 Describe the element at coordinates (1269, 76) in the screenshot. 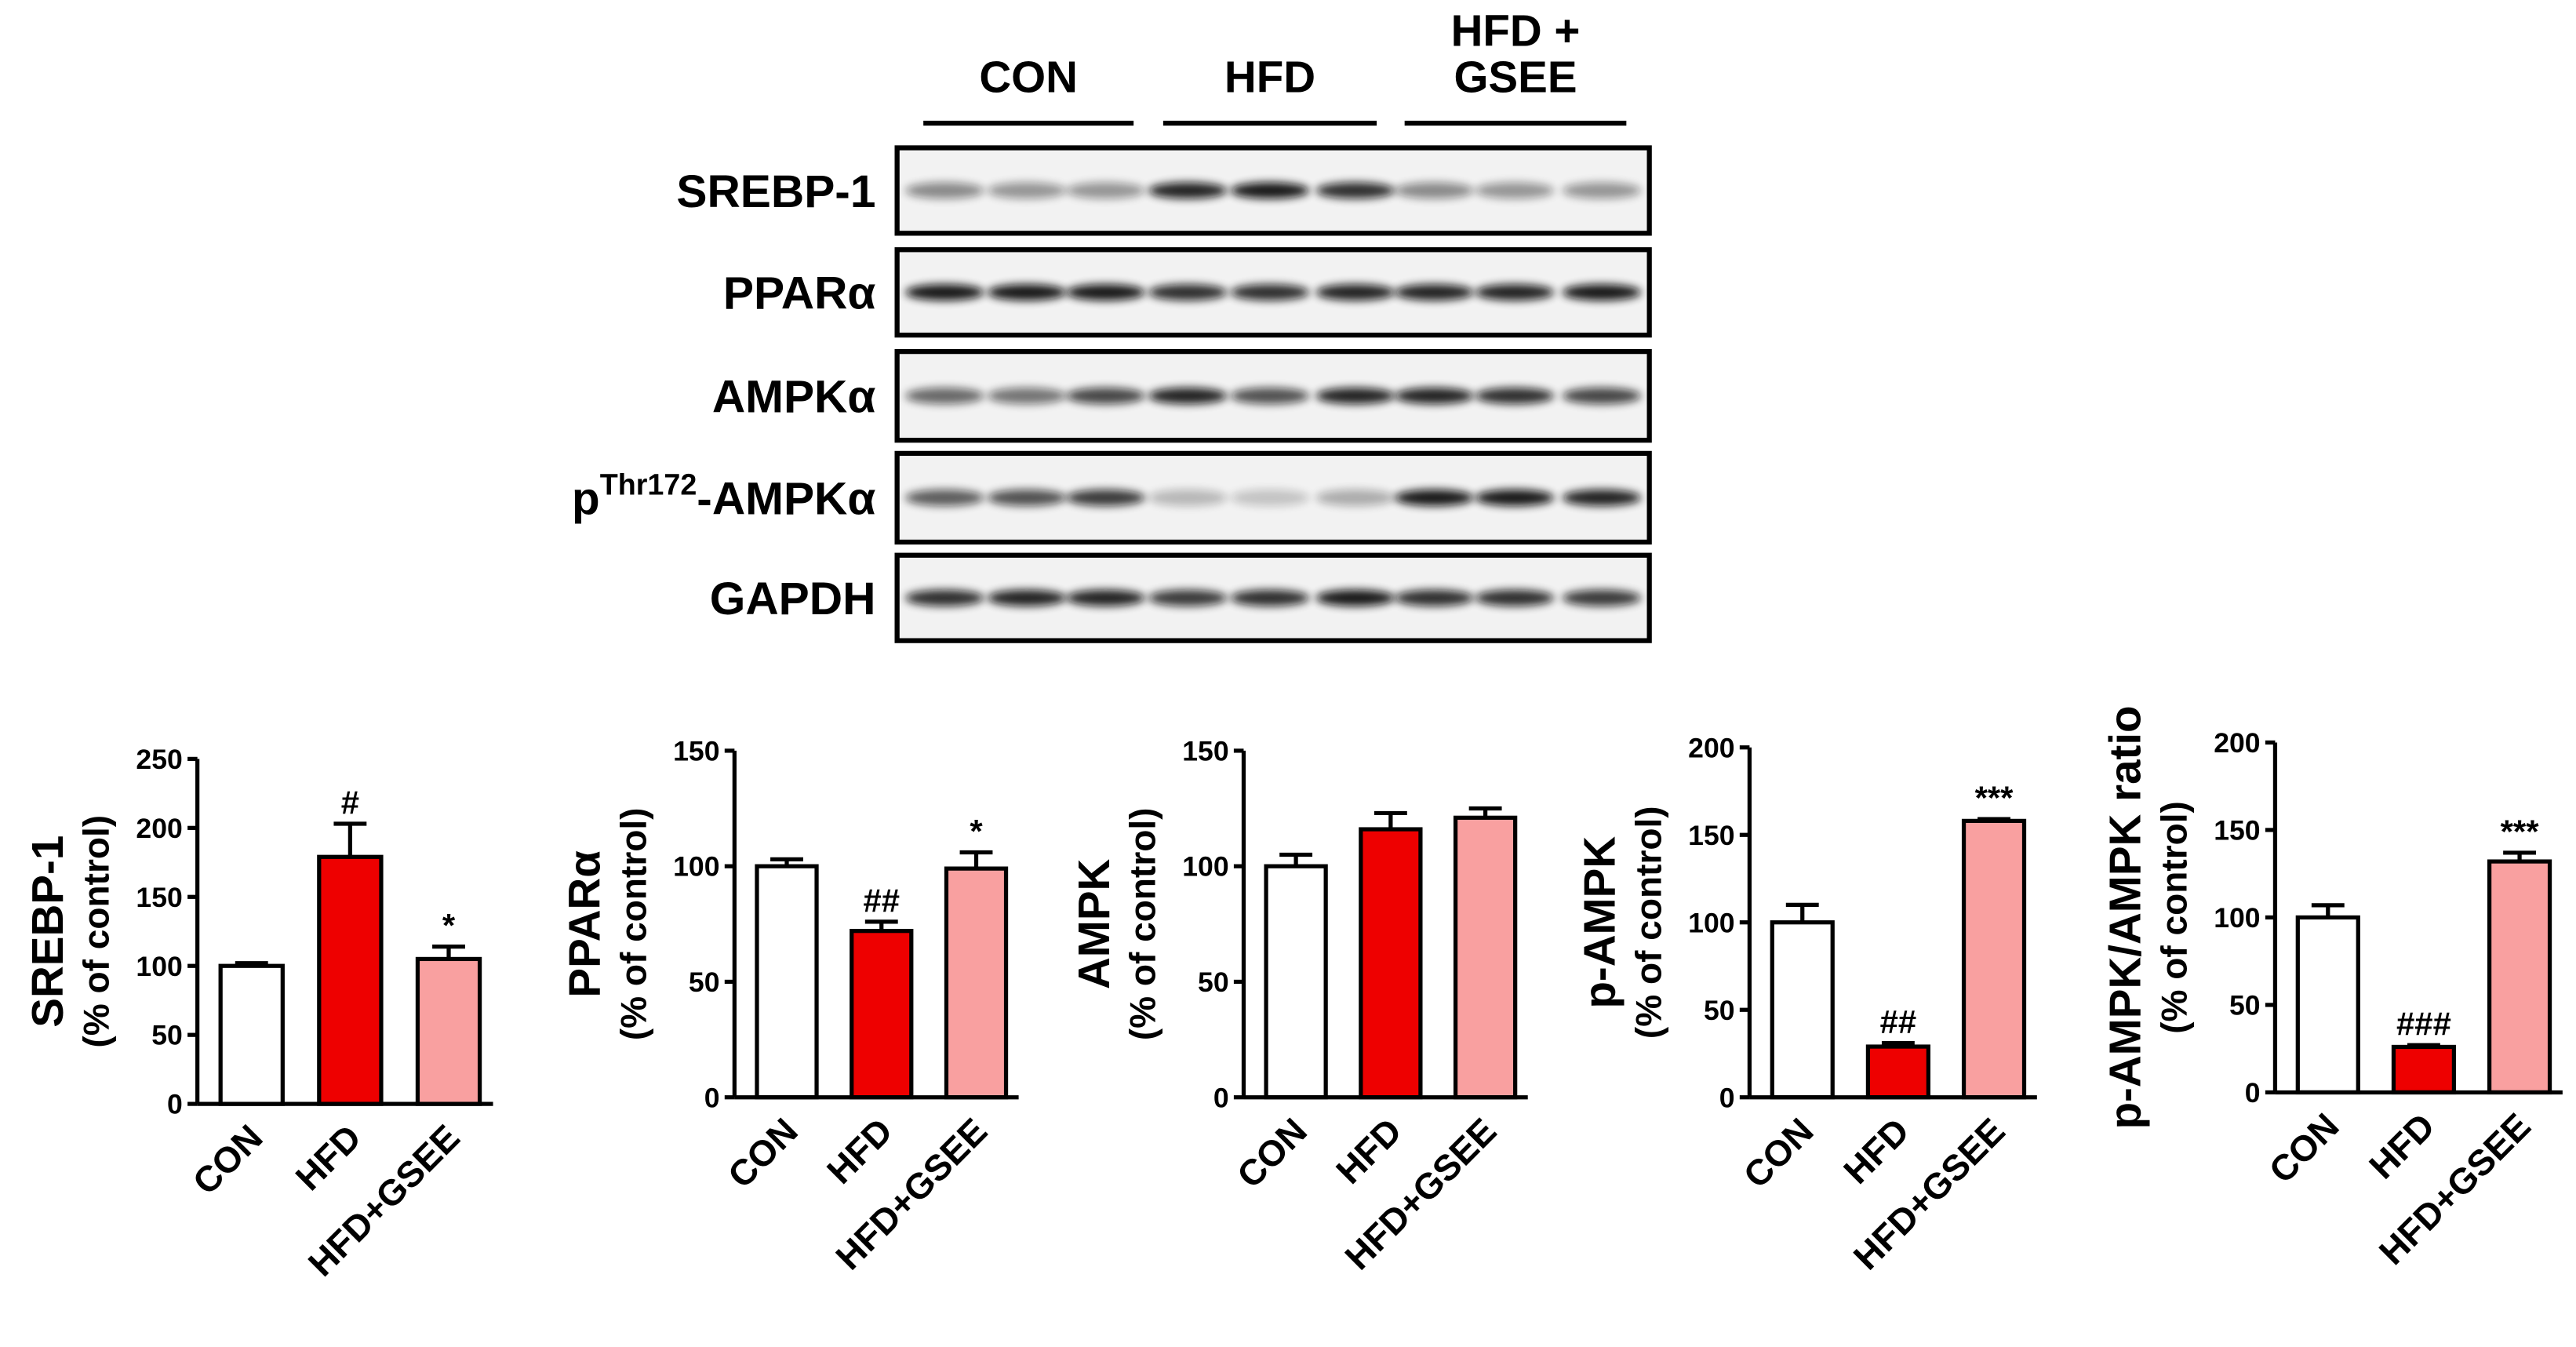

I see `group-label: HFD` at that location.